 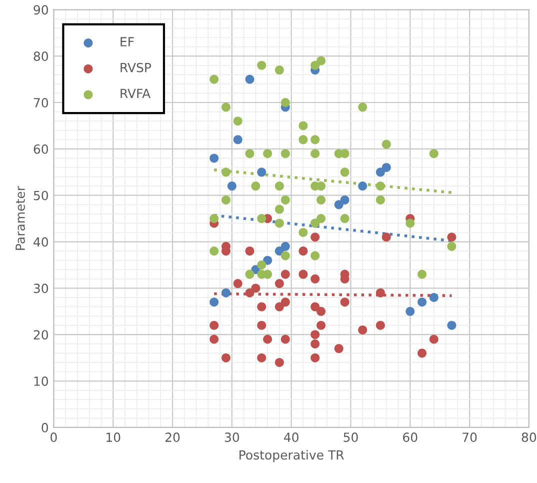 I want to click on x-tick-label: 80, so click(x=529, y=437).